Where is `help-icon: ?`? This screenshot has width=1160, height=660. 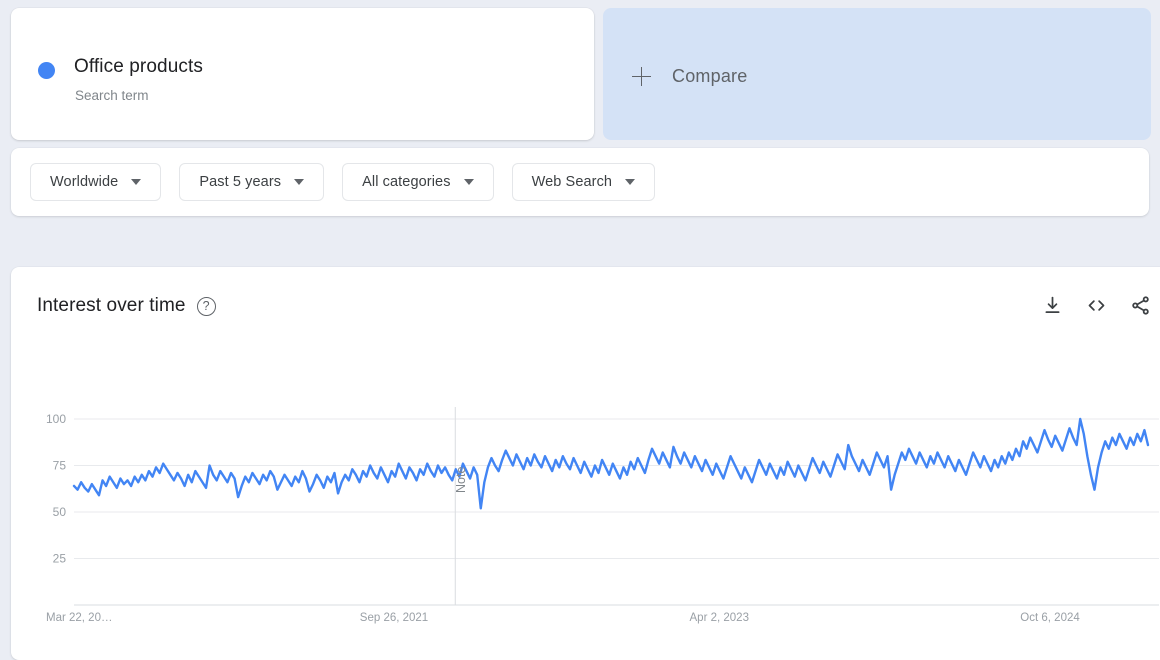 help-icon: ? is located at coordinates (206, 306).